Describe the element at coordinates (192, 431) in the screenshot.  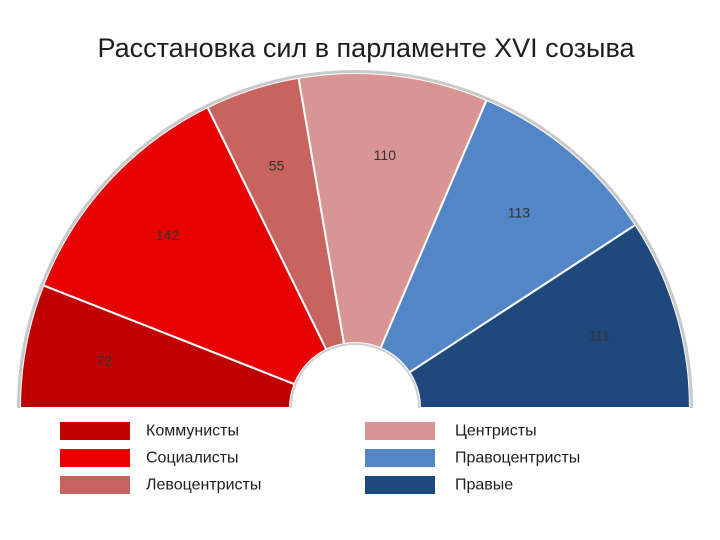
I see `legend-label-kommunisty: Коммунисты` at that location.